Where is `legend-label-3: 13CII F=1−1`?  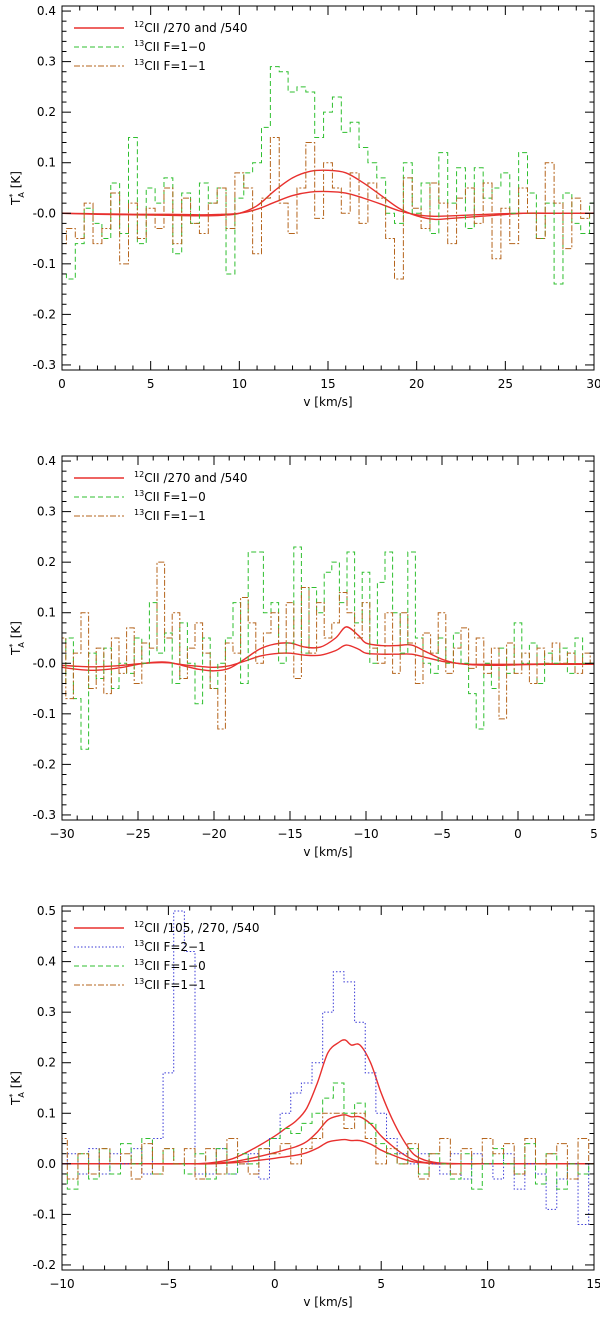 legend-label-3: 13CII F=1−1 is located at coordinates (170, 984).